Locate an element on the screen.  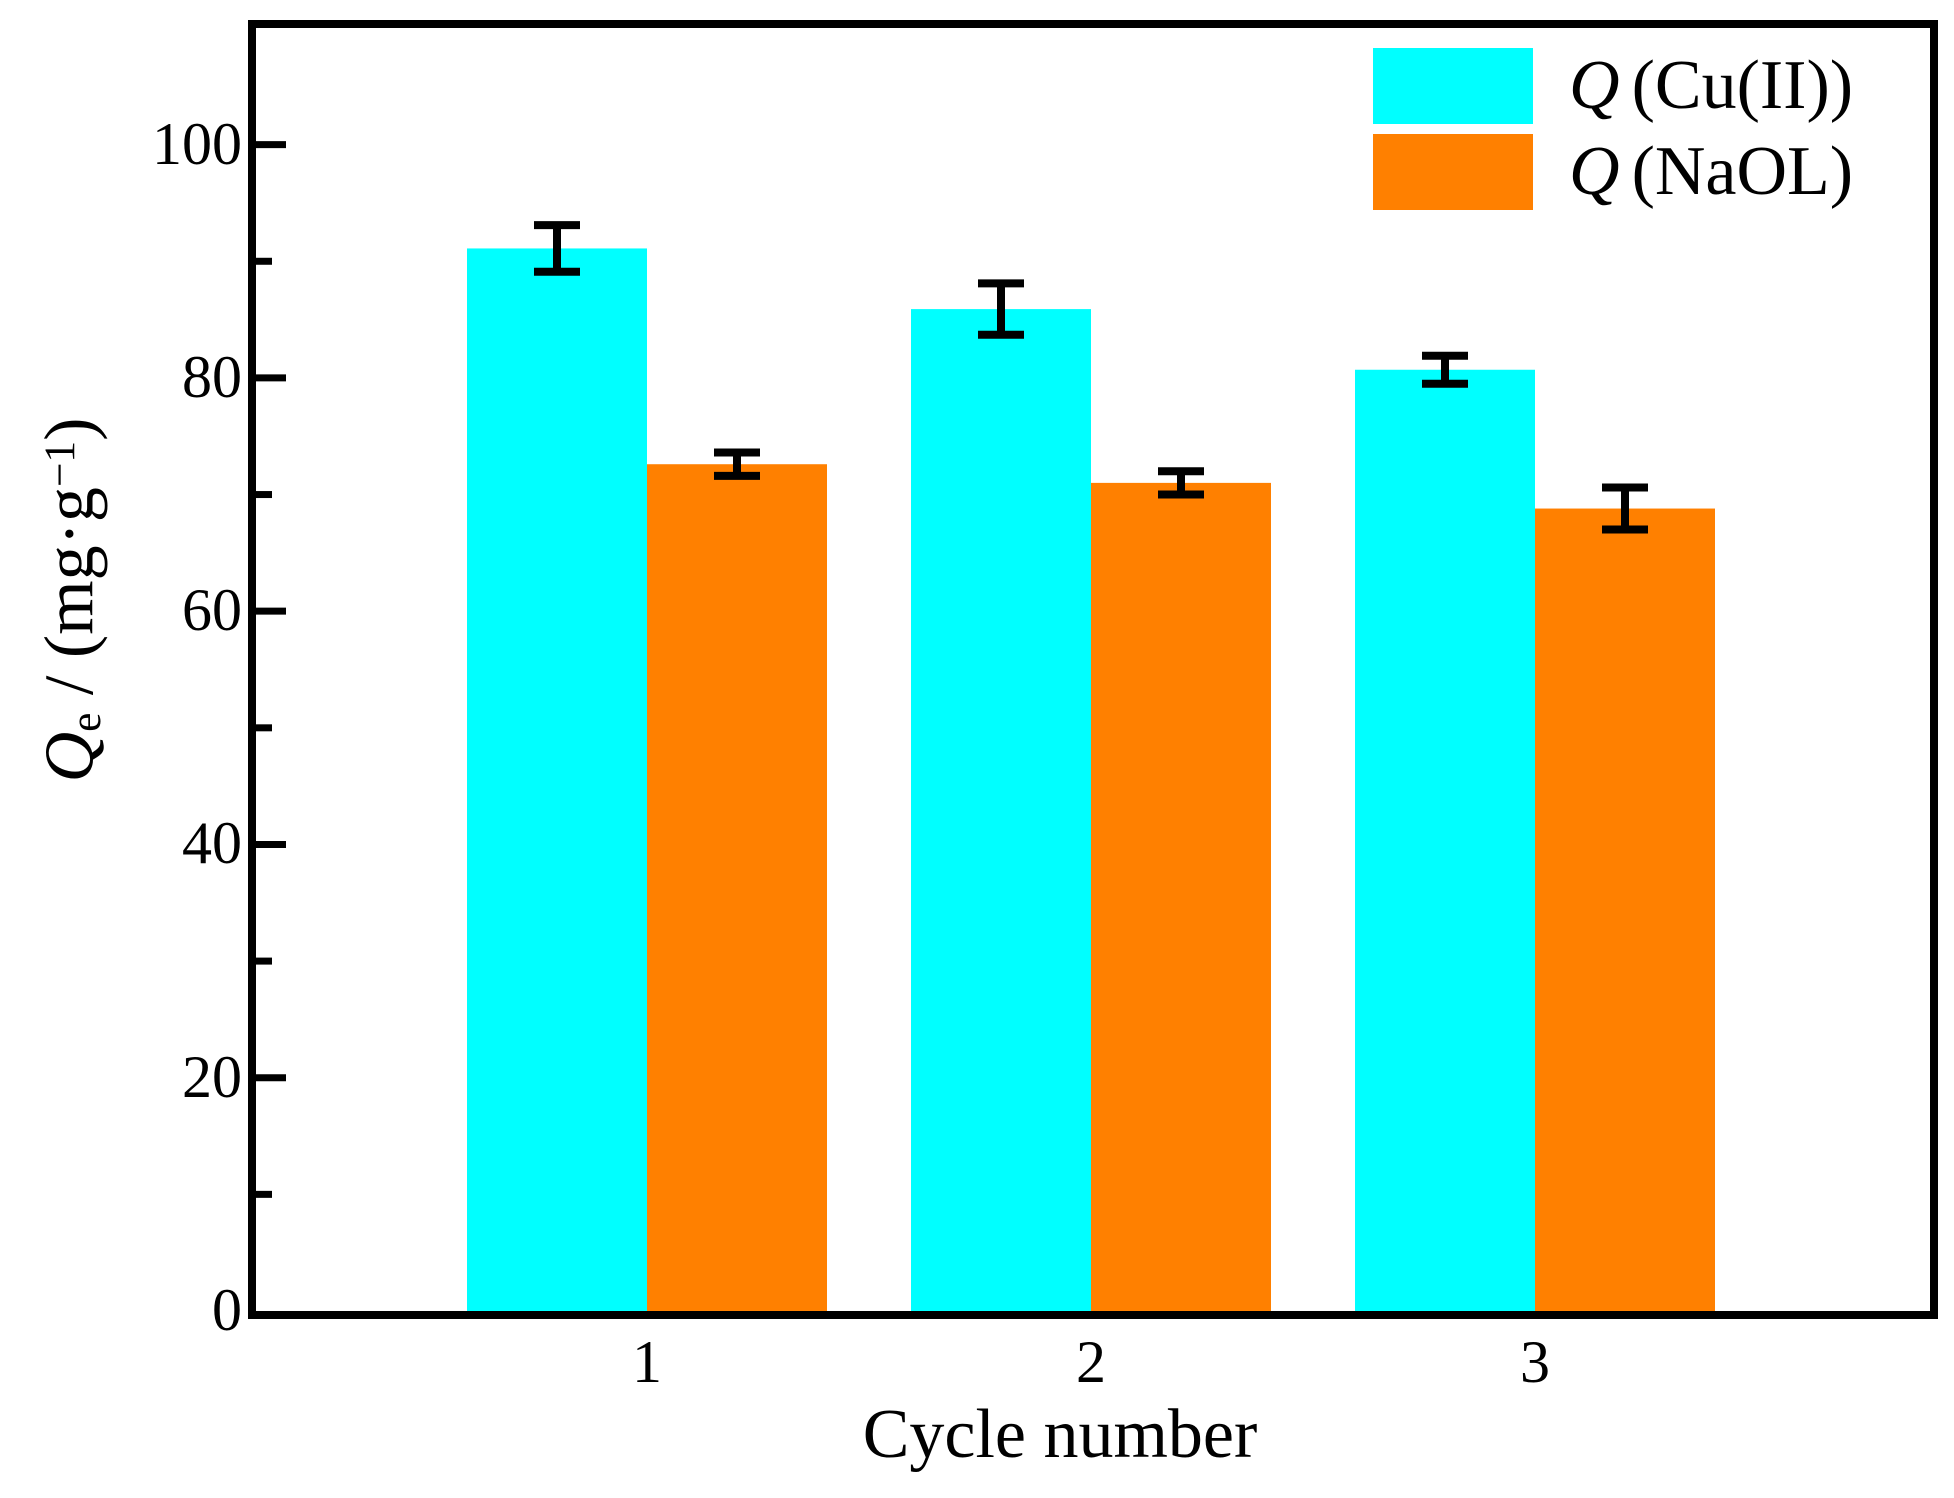
y-axis-subscript: e is located at coordinates (86, 722).